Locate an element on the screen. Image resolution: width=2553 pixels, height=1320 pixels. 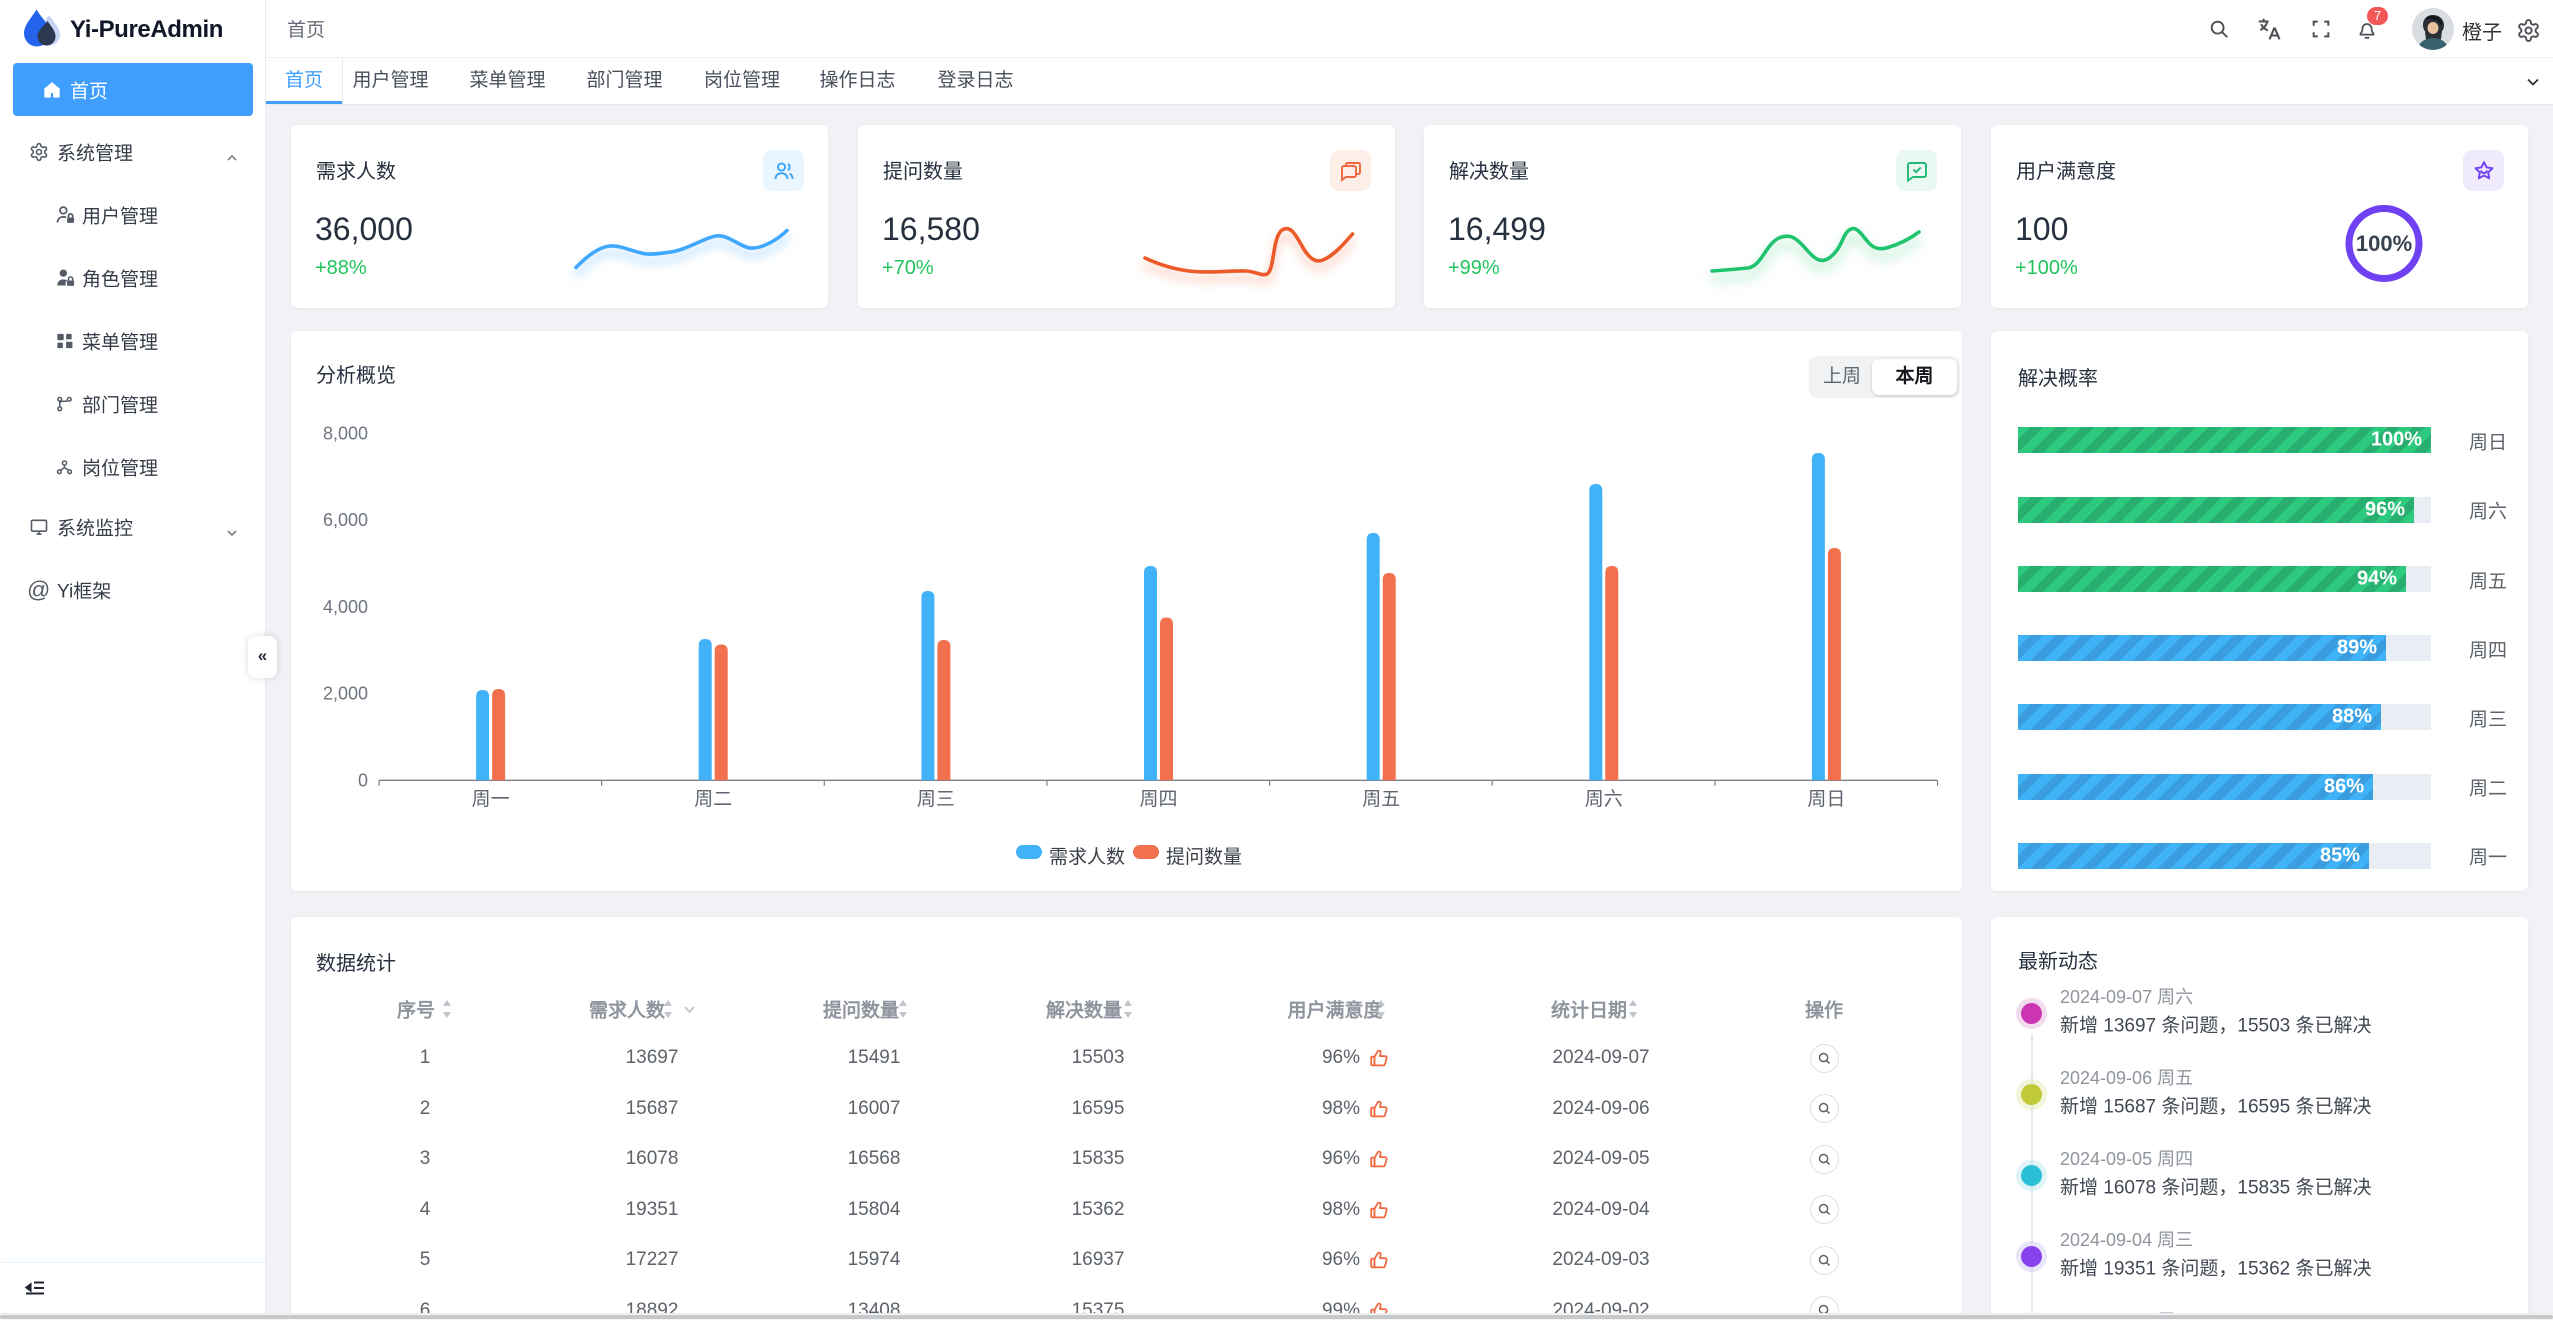
svg-text: 周二 is located at coordinates (713, 799).